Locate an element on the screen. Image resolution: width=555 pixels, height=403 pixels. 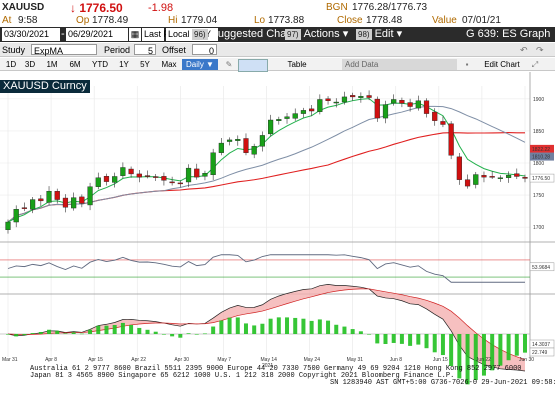
price-type-select: Last Price is located at coordinates (163, 34).